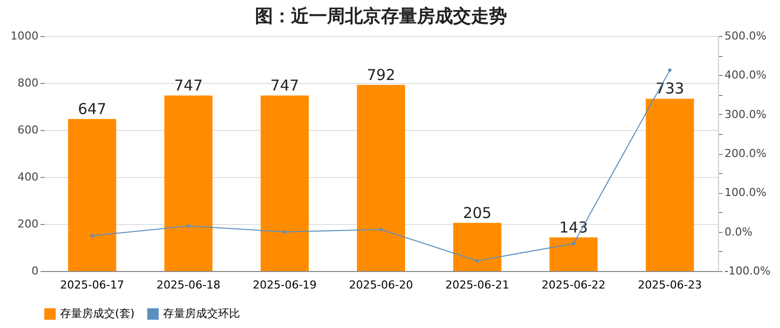 The width and height of the screenshot is (780, 328). Describe the element at coordinates (92, 109) in the screenshot. I see `data-label: 647` at that location.